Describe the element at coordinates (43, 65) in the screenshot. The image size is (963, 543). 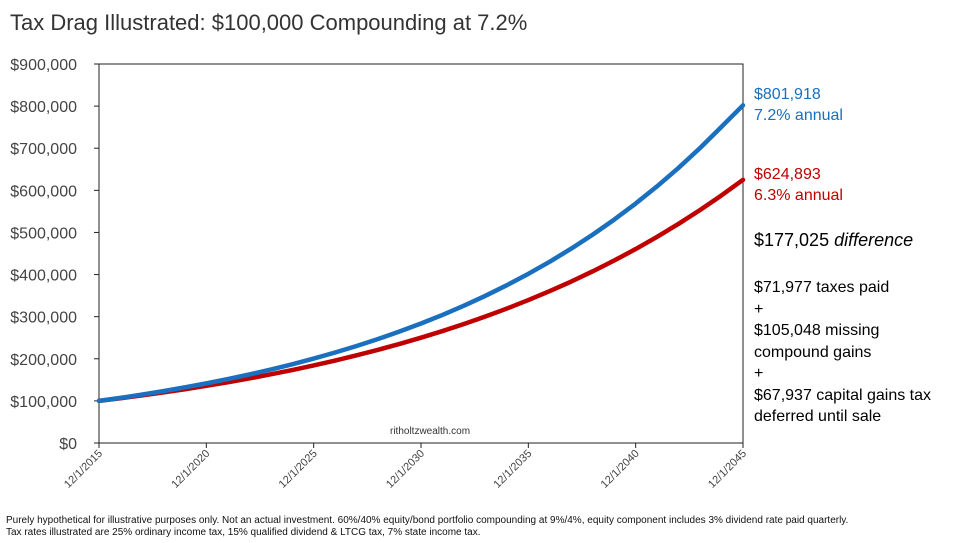
I see `y-tick-label: $900,000` at that location.